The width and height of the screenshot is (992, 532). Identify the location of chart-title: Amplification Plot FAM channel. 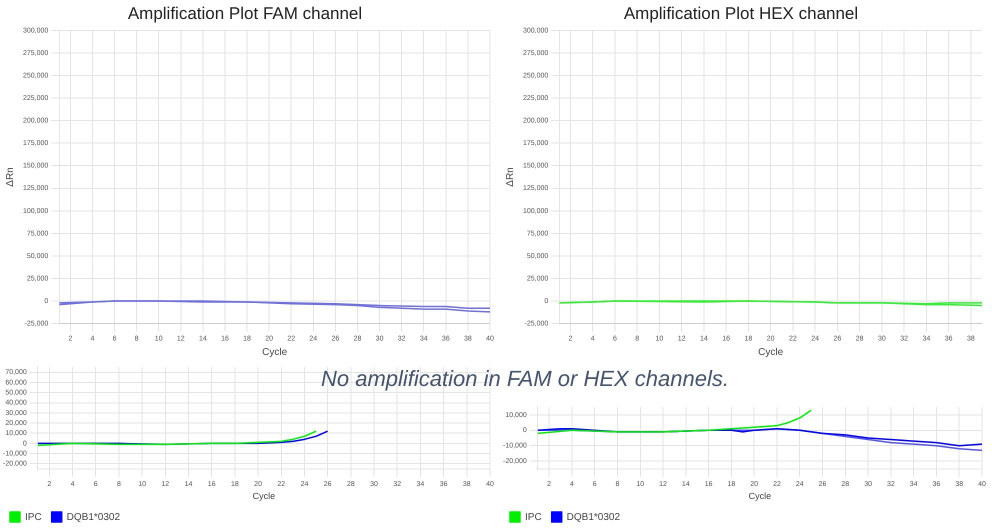
(245, 13).